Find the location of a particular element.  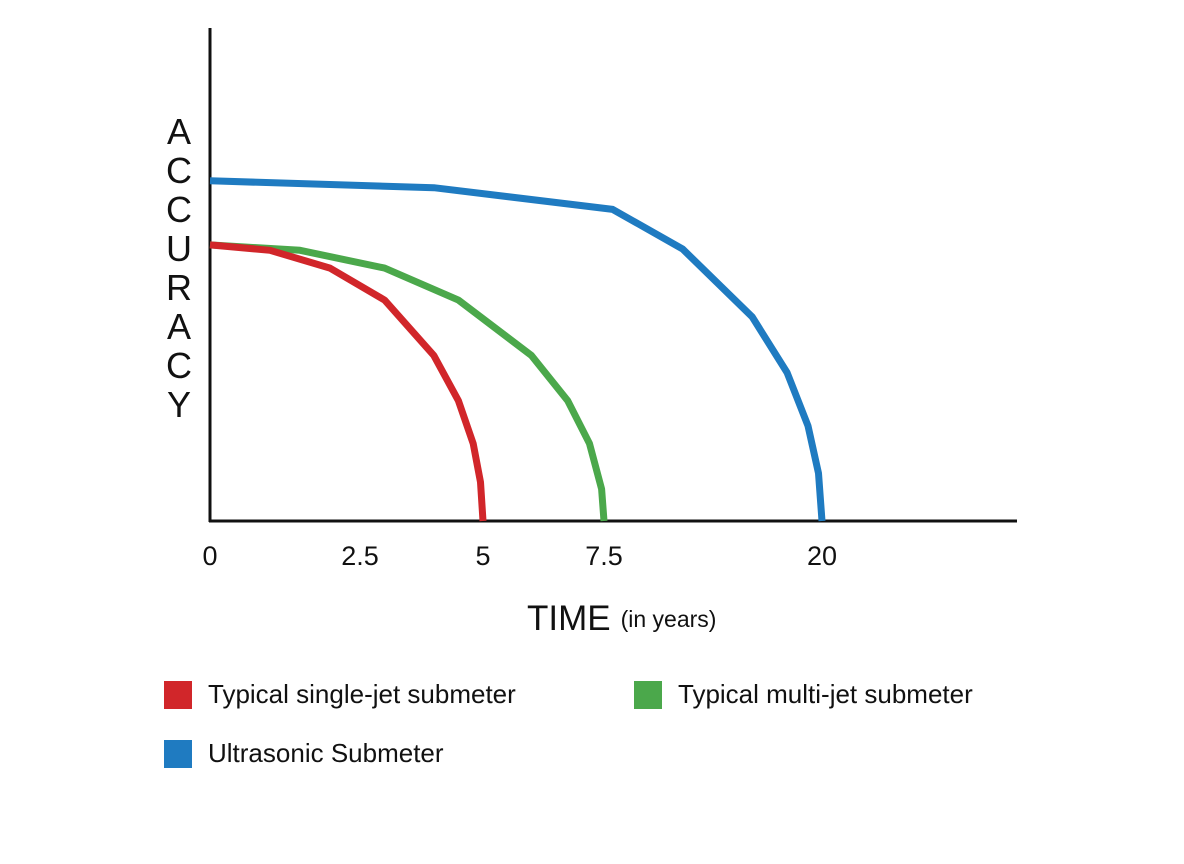

x-tick-label: 7.5 is located at coordinates (604, 556).